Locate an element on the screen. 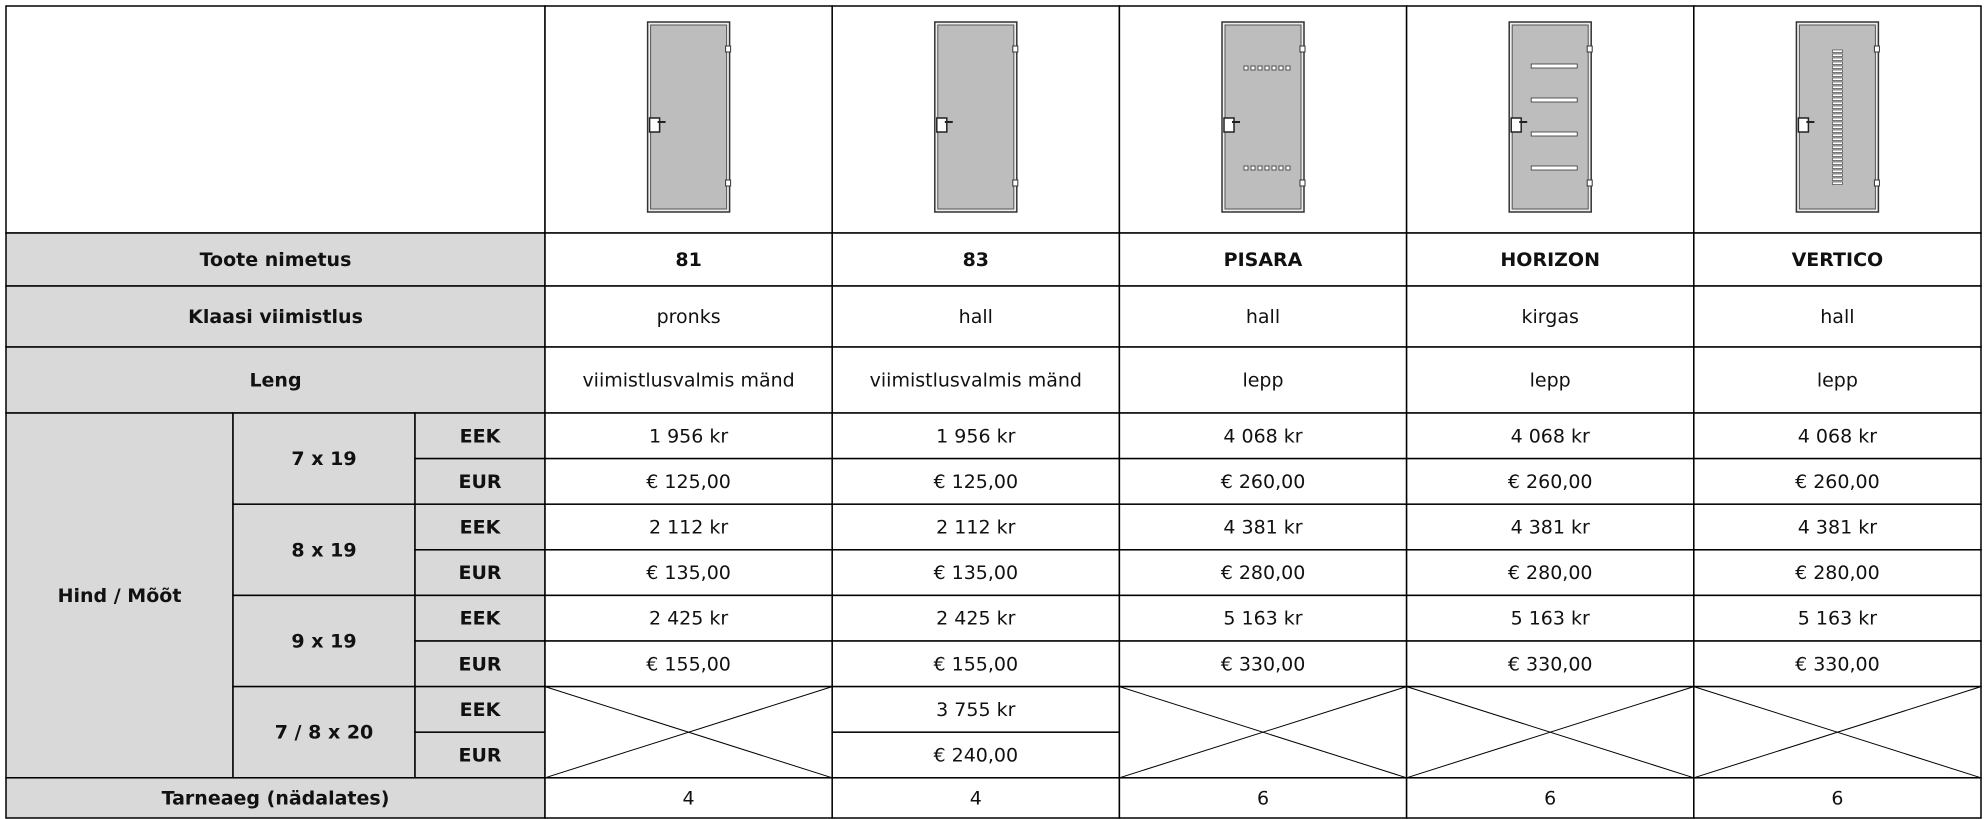  size-label: 8 x 19 is located at coordinates (323, 550).